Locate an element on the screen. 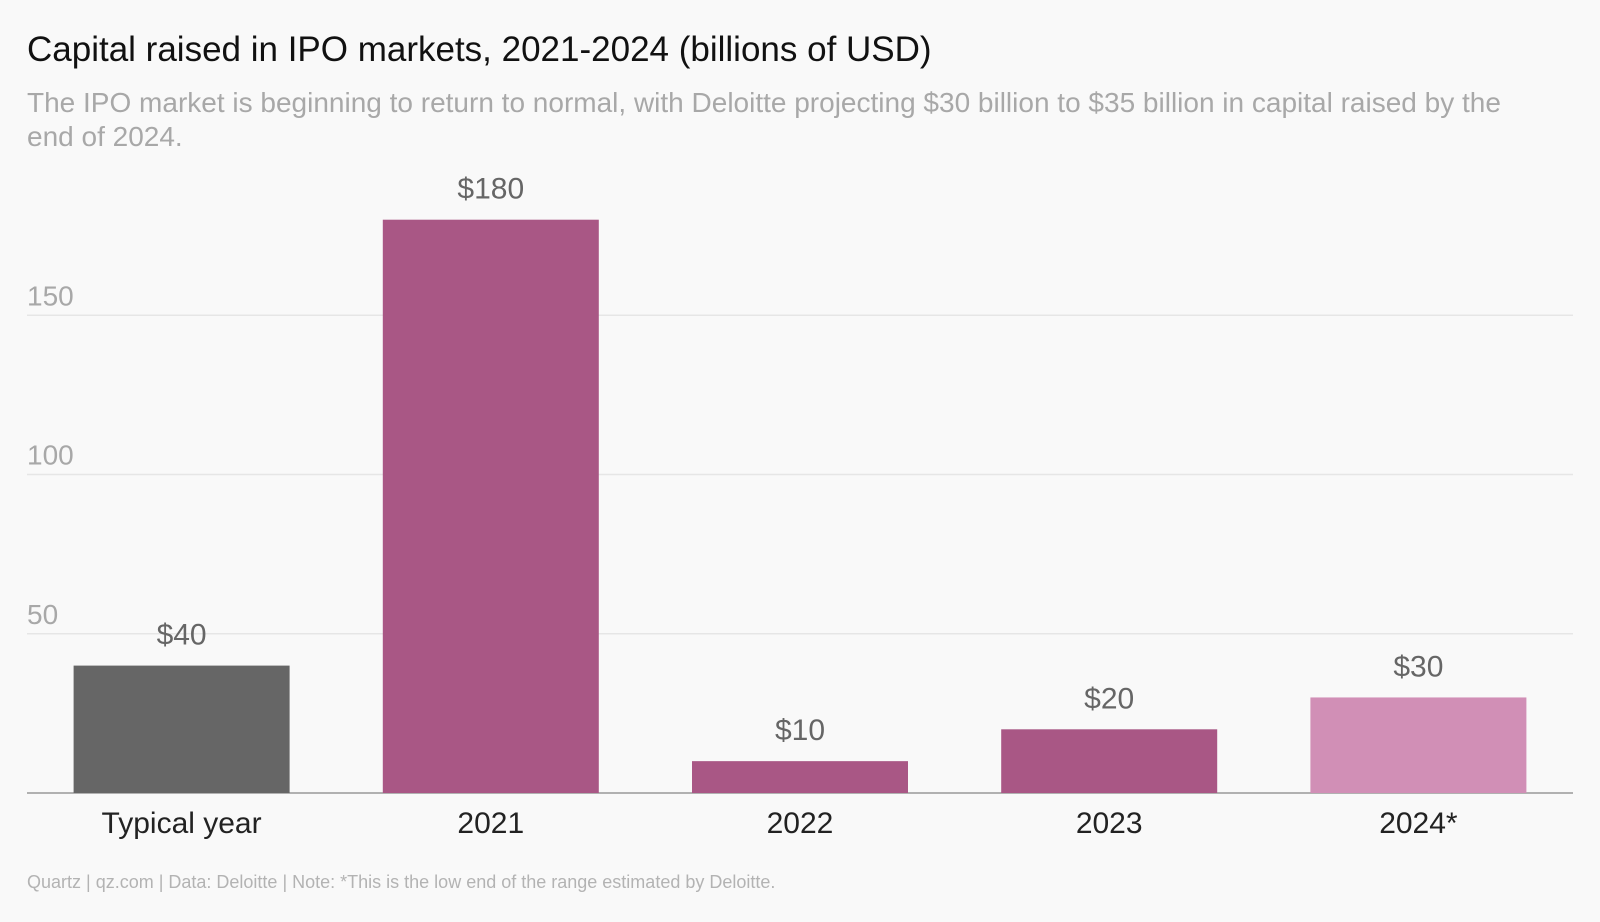 Image resolution: width=1600 pixels, height=922 pixels. value-label: $180 is located at coordinates (490, 189).